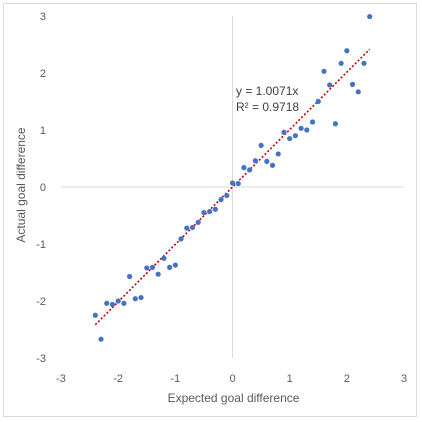 This screenshot has height=422, width=422. I want to click on y-tick-labels: -3 -2 -1 0 1 2 3, so click(41, 188).